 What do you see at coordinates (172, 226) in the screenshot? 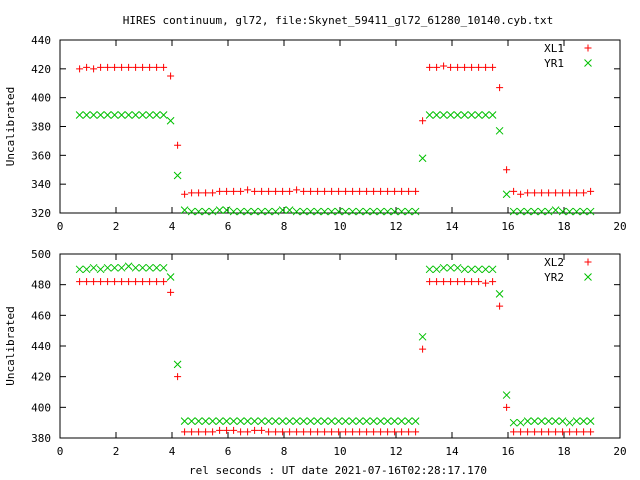
I see `x-tick-label: 4` at bounding box center [172, 226].